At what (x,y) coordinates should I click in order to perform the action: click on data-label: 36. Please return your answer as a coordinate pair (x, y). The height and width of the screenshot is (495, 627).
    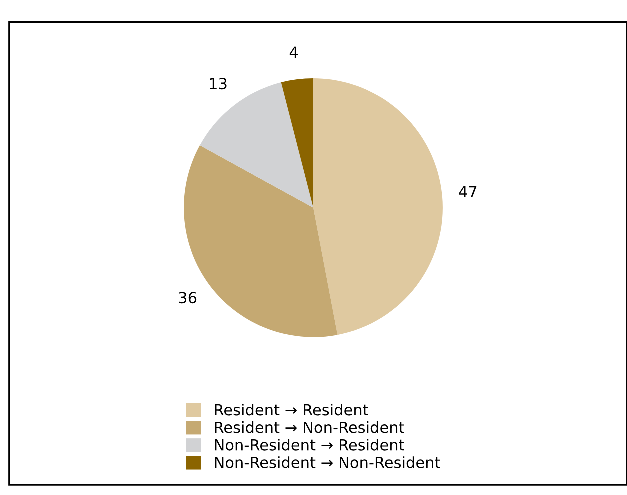
    Looking at the image, I should click on (188, 298).